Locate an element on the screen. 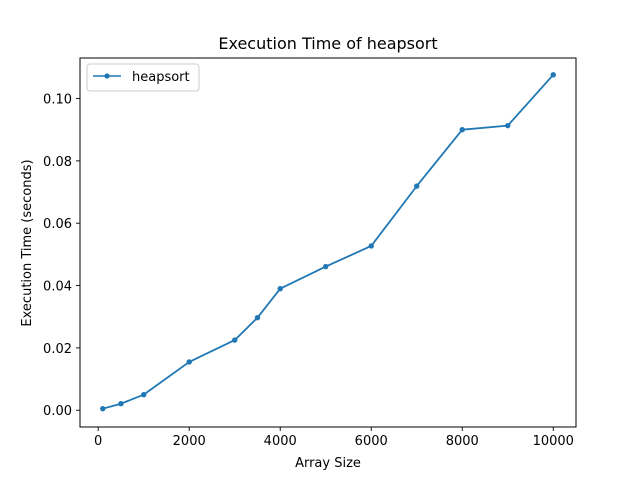  x-tick-label: 10000 is located at coordinates (553, 441).